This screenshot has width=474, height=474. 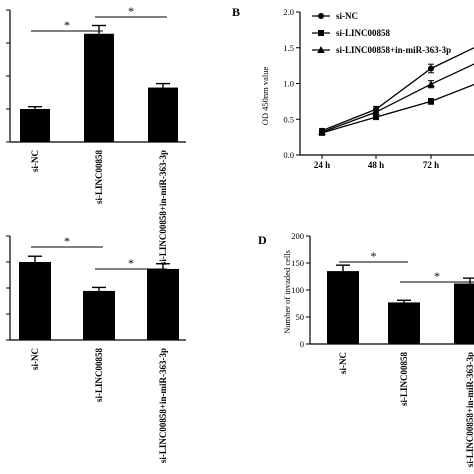 What do you see at coordinates (297, 236) in the screenshot?
I see `y-tick-label: 200` at bounding box center [297, 236].